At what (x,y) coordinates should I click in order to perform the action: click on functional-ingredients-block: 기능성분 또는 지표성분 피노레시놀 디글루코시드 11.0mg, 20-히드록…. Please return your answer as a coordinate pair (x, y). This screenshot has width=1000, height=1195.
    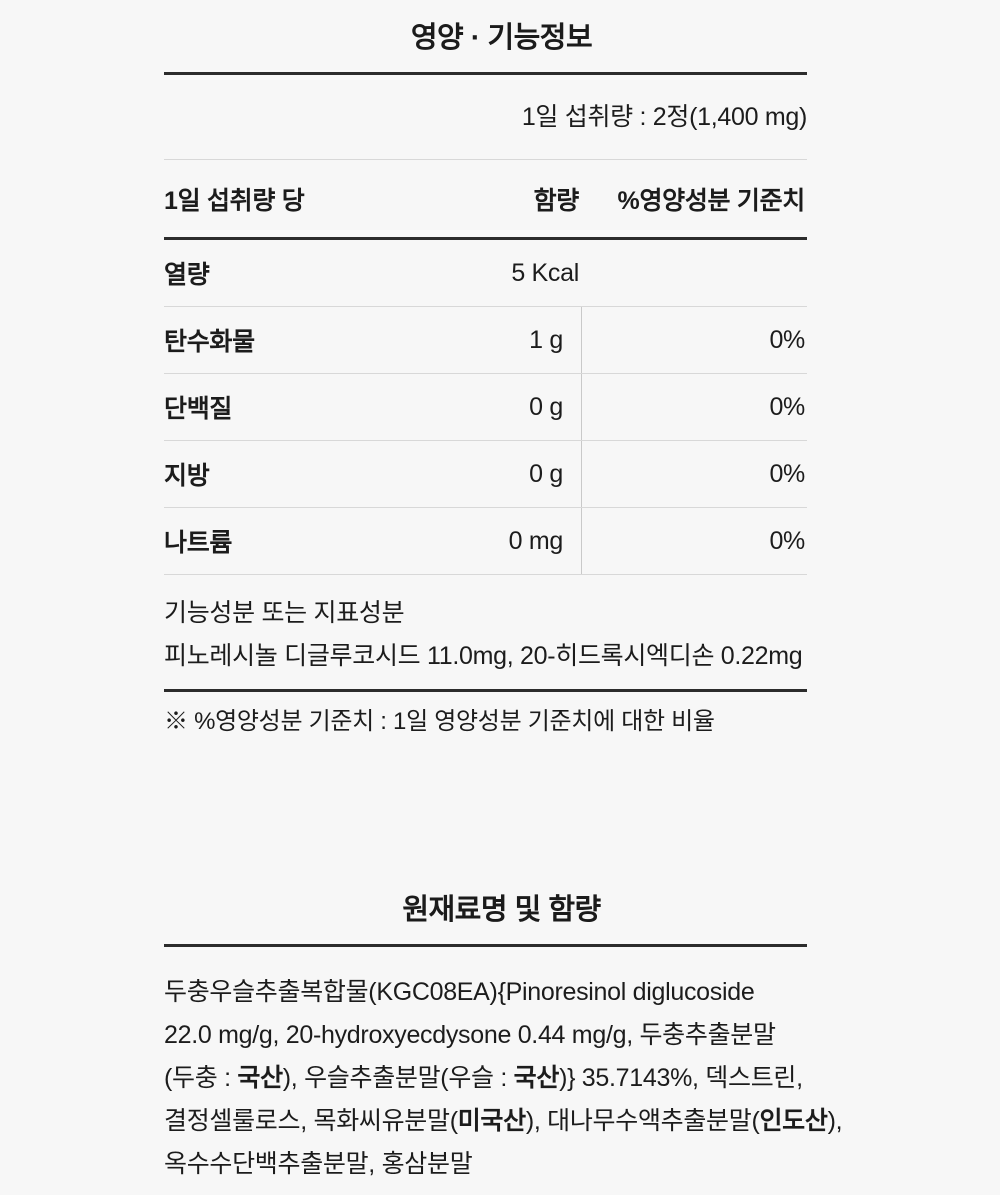
    Looking at the image, I should click on (485, 626).